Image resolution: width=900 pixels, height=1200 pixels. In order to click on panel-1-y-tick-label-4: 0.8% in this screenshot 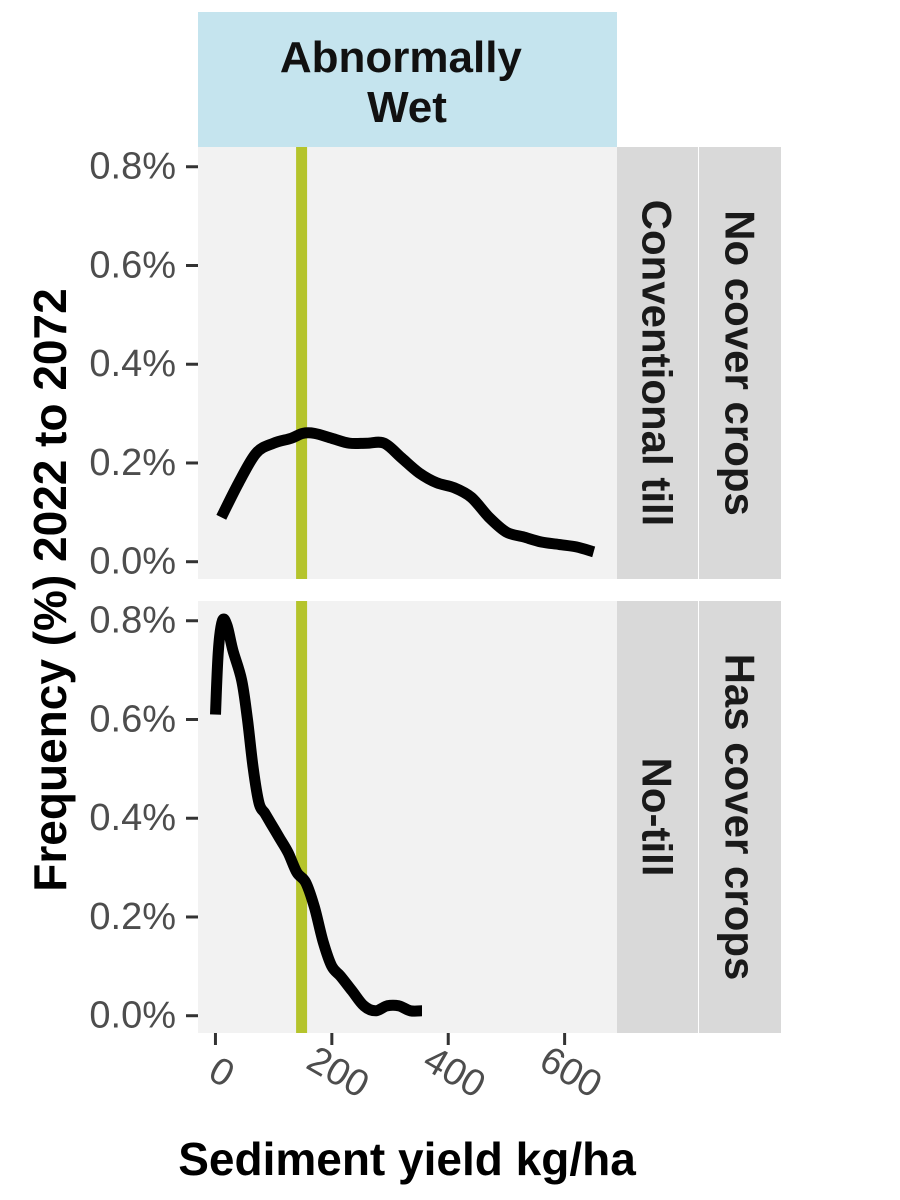, I will do `click(132, 167)`.